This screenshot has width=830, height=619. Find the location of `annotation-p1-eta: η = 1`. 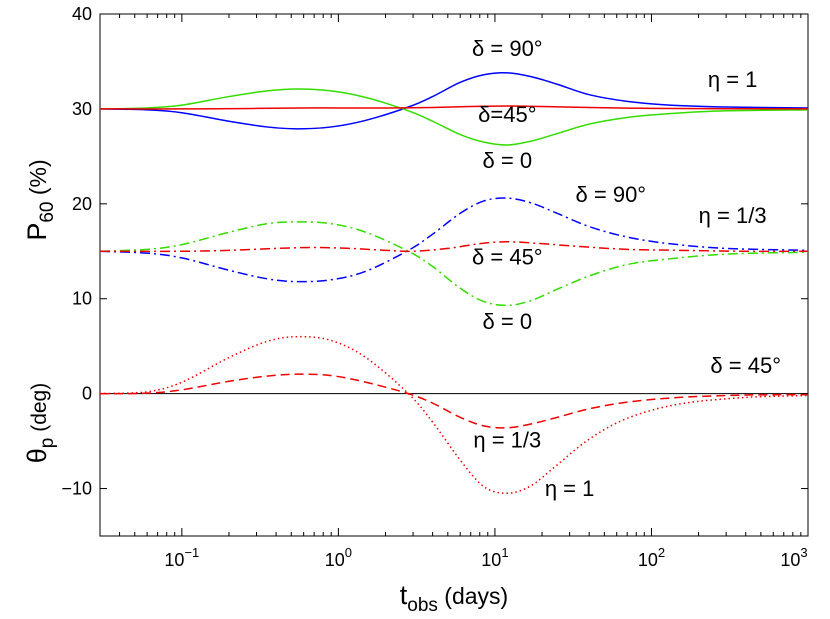

annotation-p1-eta: η = 1 is located at coordinates (733, 79).